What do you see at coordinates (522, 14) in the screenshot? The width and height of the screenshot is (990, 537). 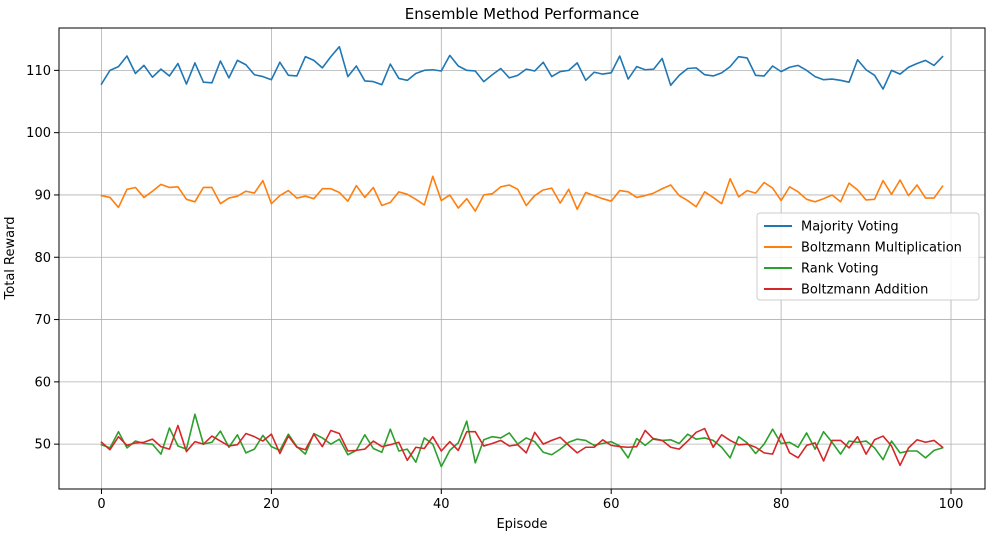 I see `chart-title: Ensemble Method Performance` at bounding box center [522, 14].